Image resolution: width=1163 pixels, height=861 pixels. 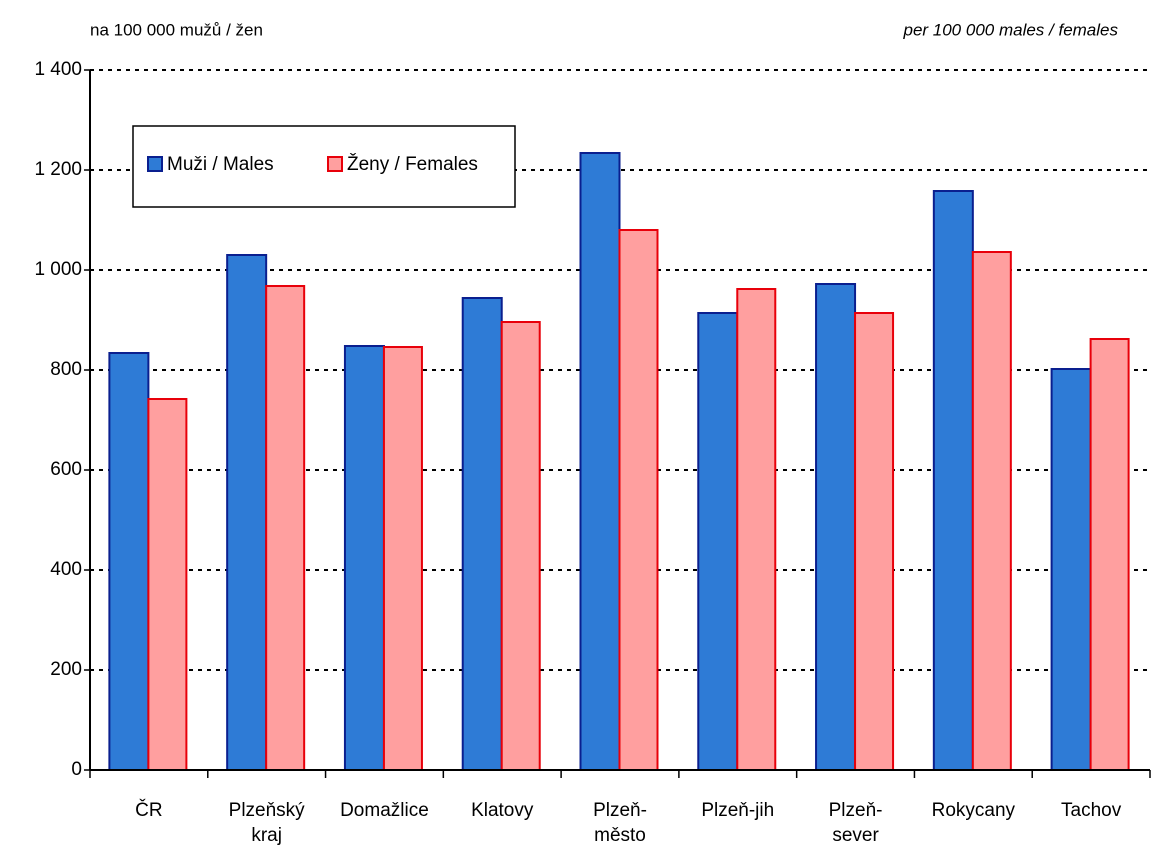 I want to click on y-tick-label: 600, so click(x=66, y=469).